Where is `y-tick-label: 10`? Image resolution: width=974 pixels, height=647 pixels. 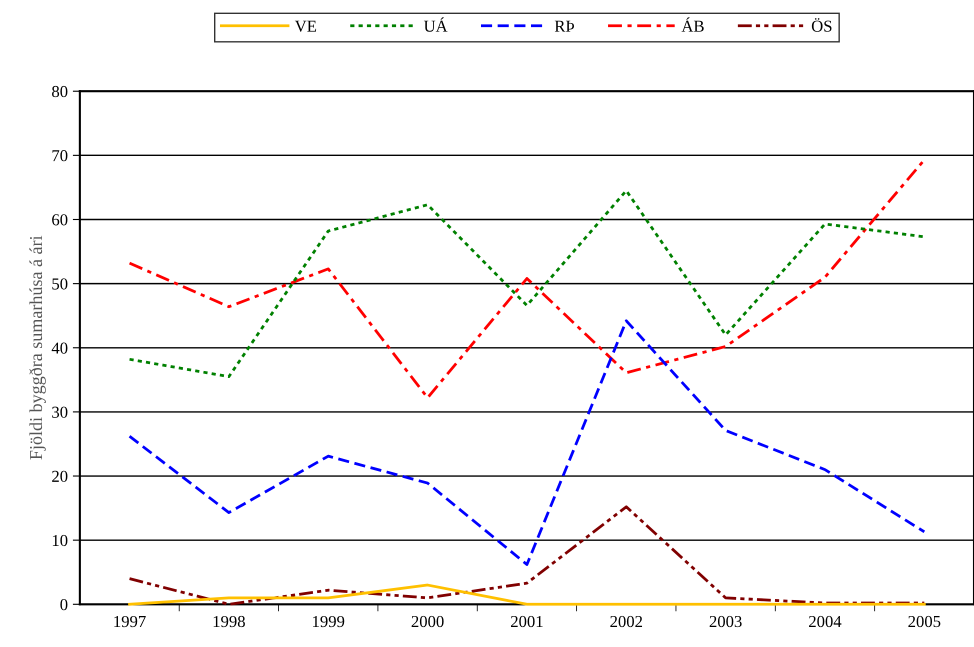
y-tick-label: 10 is located at coordinates (60, 540).